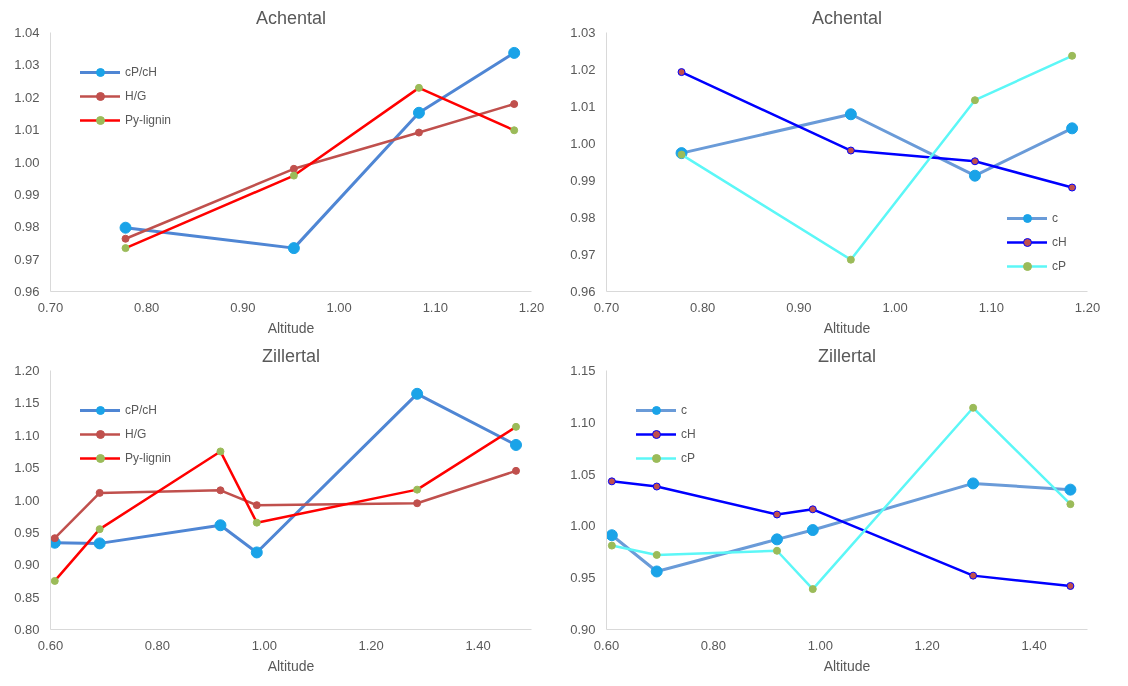 The height and width of the screenshot is (686, 1128). I want to click on y-tick-label: 1.20, so click(27, 370).